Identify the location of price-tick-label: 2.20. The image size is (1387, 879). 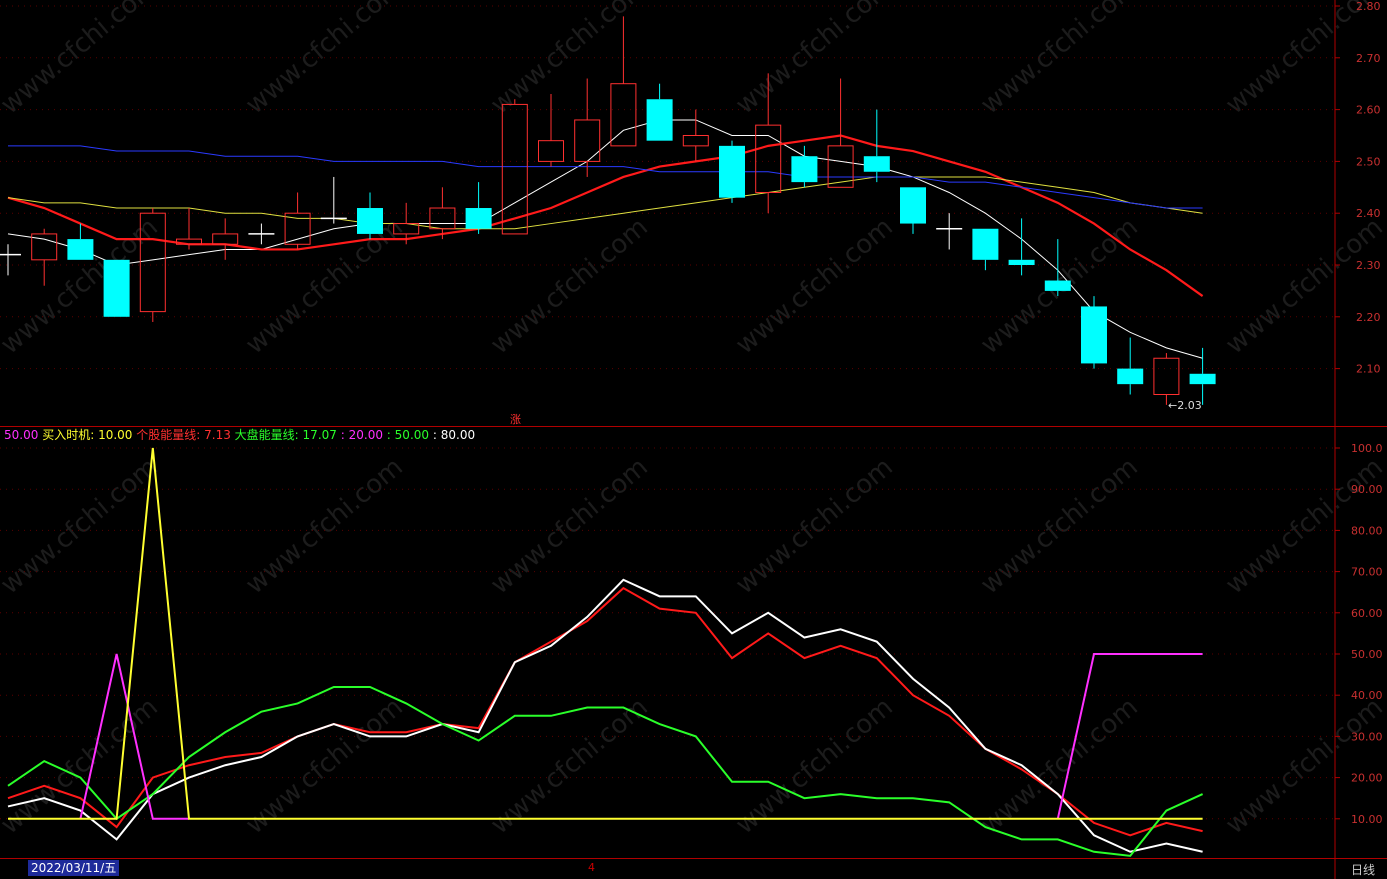
(1368, 317).